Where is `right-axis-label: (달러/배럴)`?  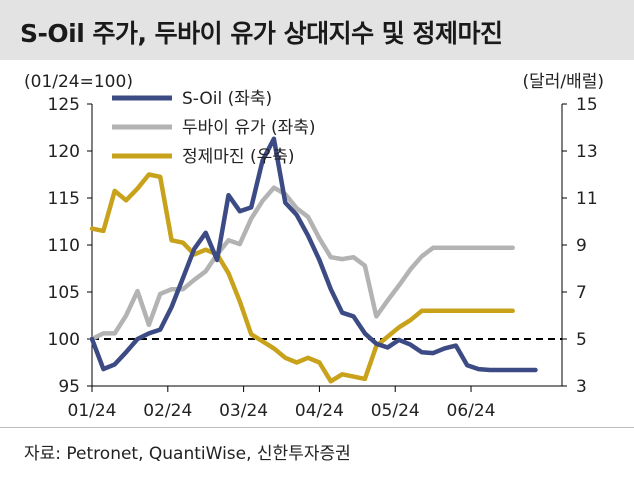
right-axis-label: (달러/배럴) is located at coordinates (563, 82).